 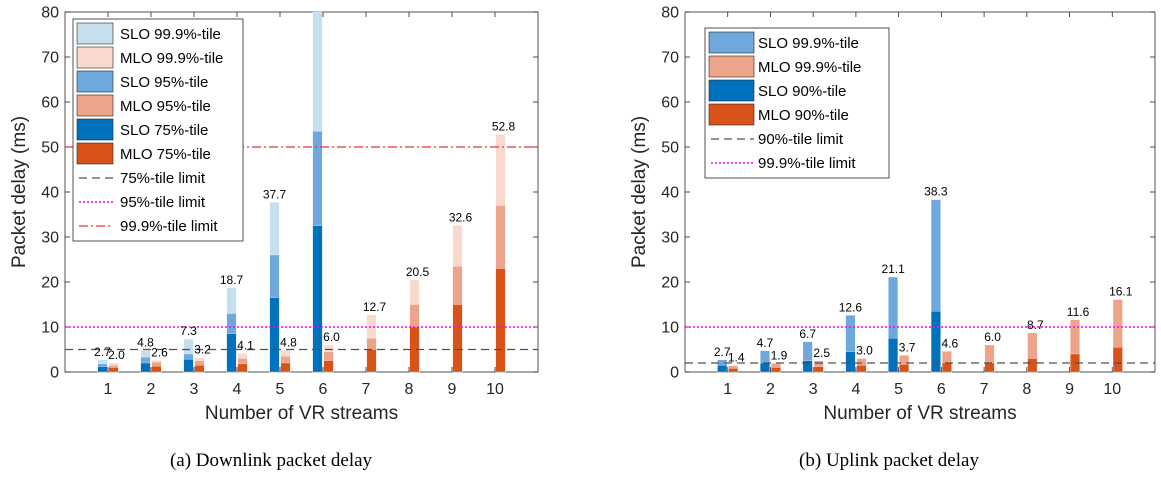 What do you see at coordinates (164, 130) in the screenshot?
I see `legend-label: SLO 75%-tile` at bounding box center [164, 130].